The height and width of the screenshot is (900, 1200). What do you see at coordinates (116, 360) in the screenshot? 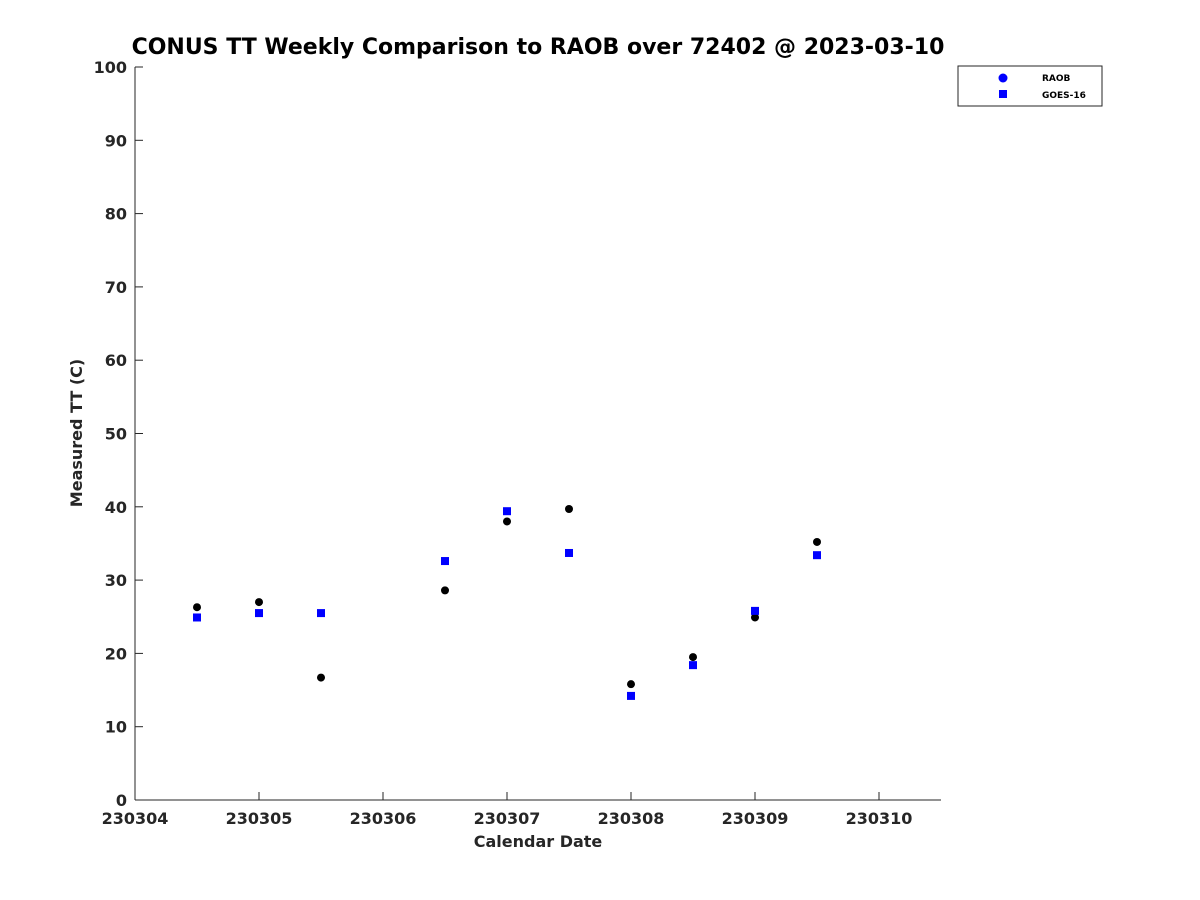
I see `y-tick-label: 60` at bounding box center [116, 360].